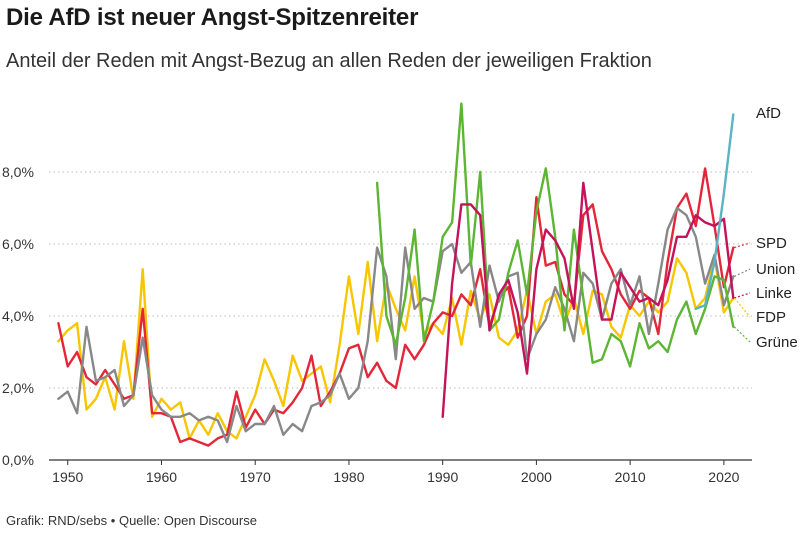 This screenshot has width=800, height=533. I want to click on x-tick-label: 2010, so click(630, 477).